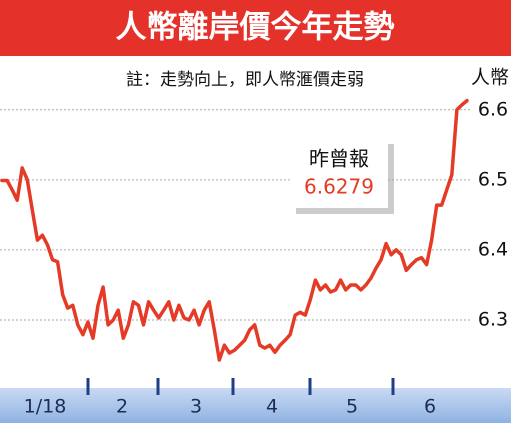 This screenshot has height=423, width=511. What do you see at coordinates (493, 320) in the screenshot?
I see `y-tick-label: 6.3` at bounding box center [493, 320].